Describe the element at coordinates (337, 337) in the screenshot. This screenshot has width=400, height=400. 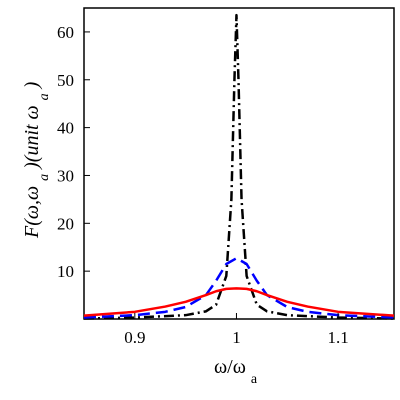
I see `x-tick-label: 1.1` at that location.